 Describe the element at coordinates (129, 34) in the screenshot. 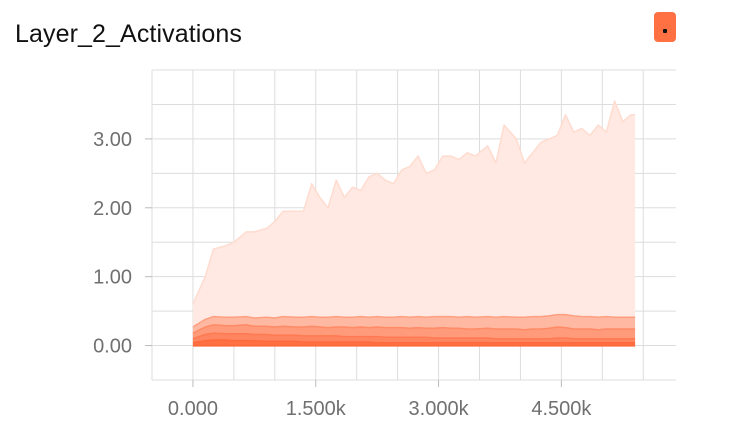

I see `chart-title: Layer_2_Activations` at that location.